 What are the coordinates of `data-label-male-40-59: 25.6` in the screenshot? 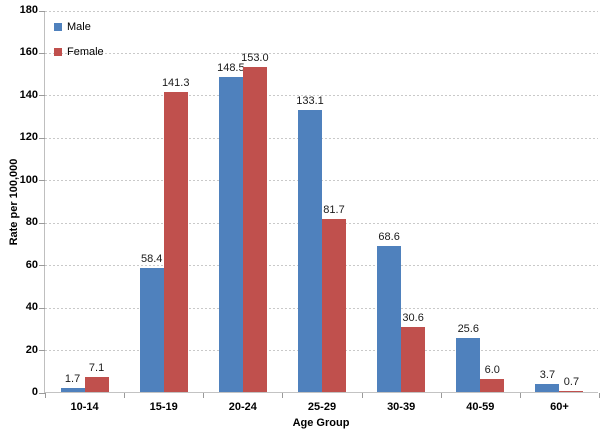 It's located at (468, 328).